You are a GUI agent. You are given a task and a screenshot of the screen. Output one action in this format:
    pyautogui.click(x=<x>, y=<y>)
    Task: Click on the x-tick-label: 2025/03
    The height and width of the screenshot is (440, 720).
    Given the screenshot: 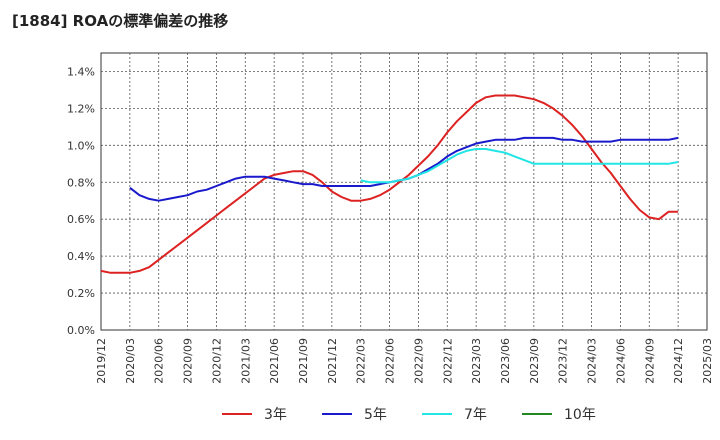 What is the action you would take?
    pyautogui.click(x=707, y=361)
    